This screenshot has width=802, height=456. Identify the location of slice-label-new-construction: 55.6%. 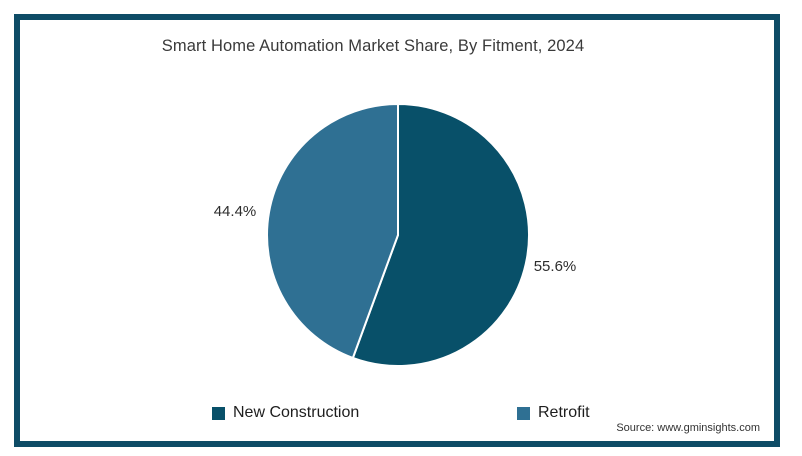
(555, 266).